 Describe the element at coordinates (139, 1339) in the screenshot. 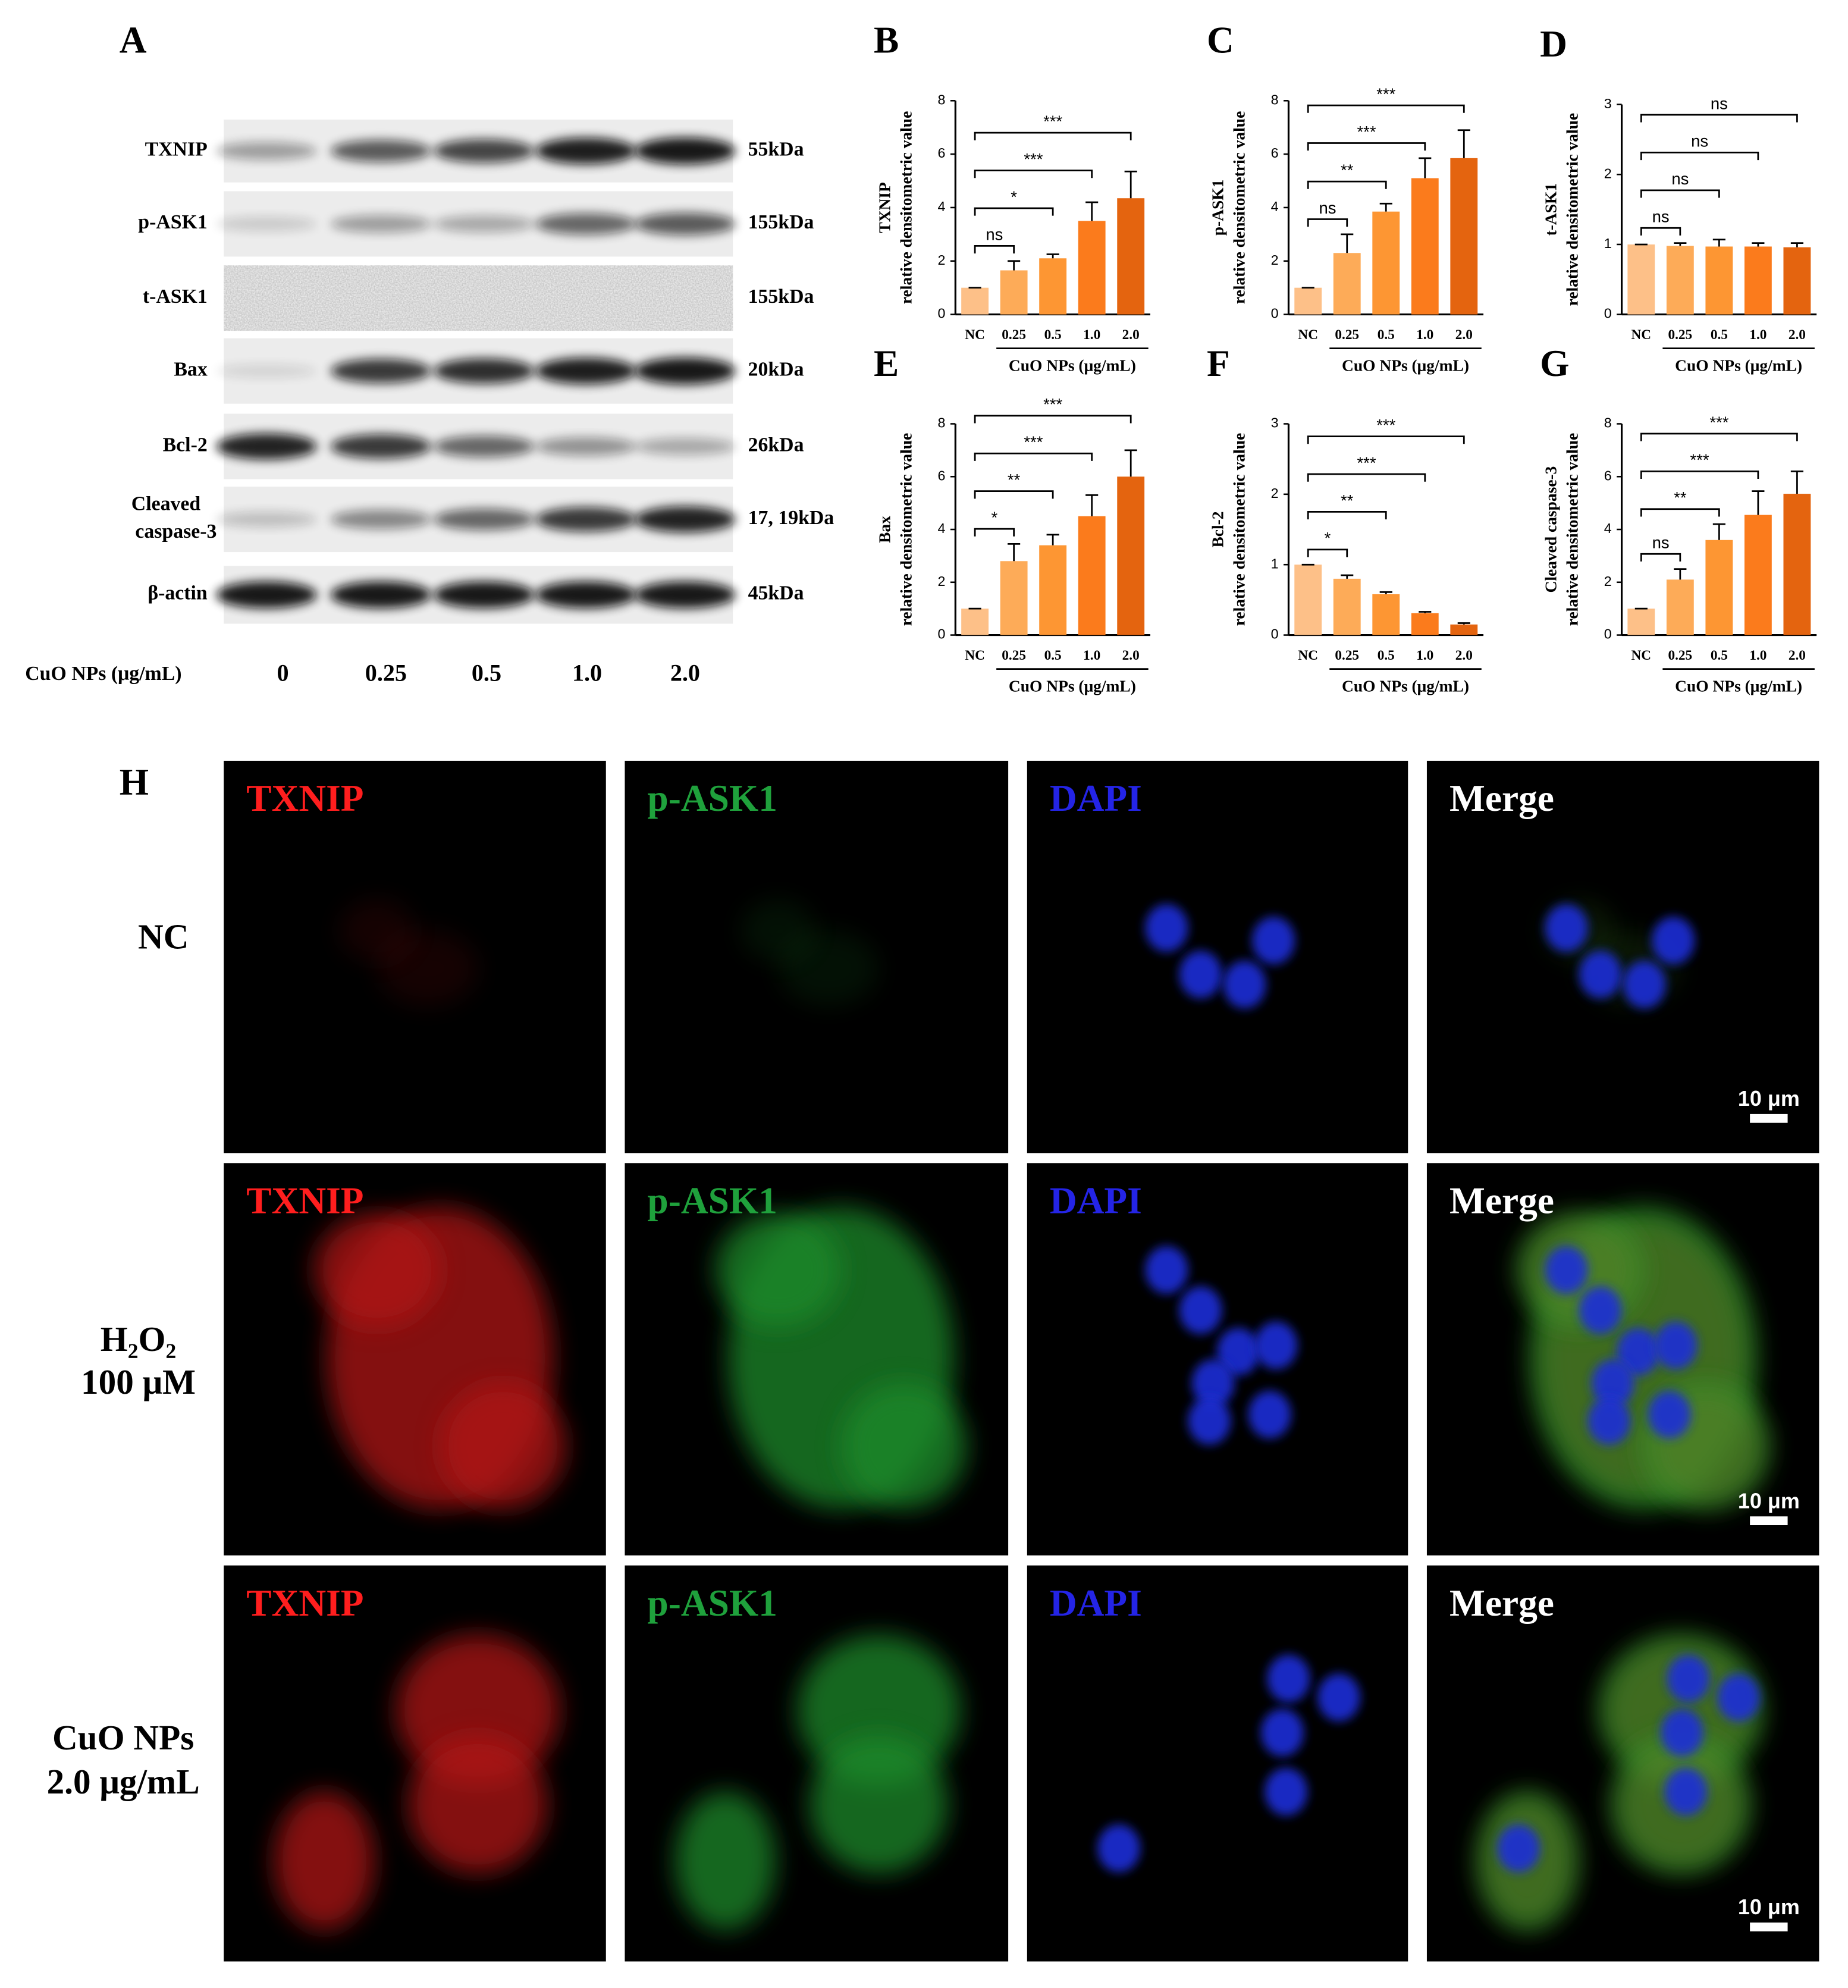

I see `condition-label: H₂O₂` at that location.